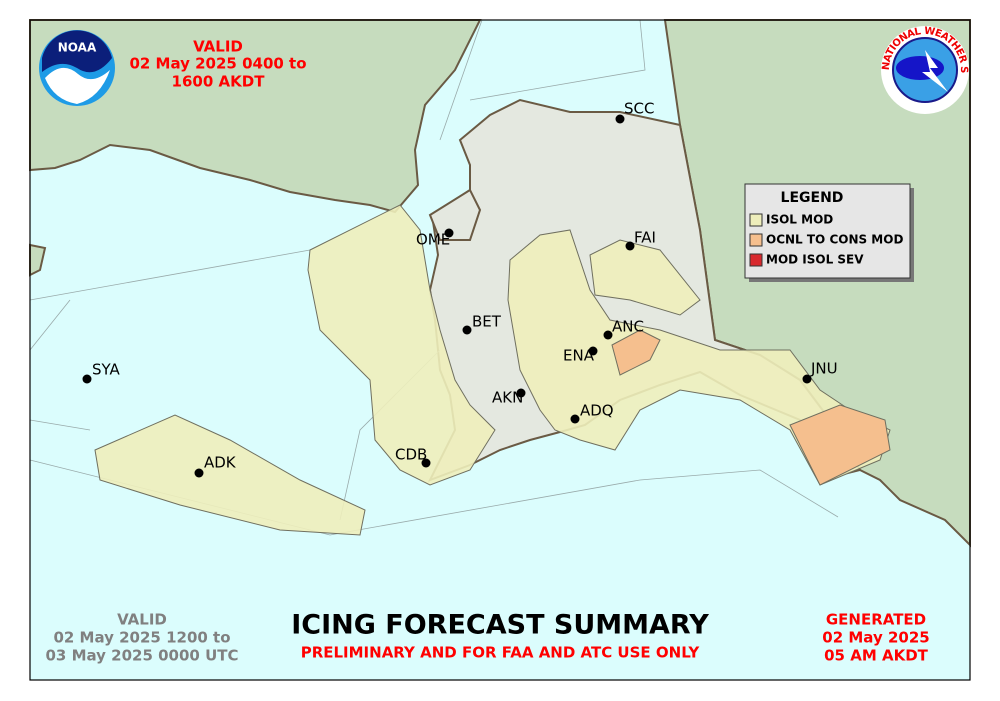 Image resolution: width=1000 pixels, height=701 pixels. What do you see at coordinates (876, 620) in the screenshot?
I see `generated-label: GENERATED` at bounding box center [876, 620].